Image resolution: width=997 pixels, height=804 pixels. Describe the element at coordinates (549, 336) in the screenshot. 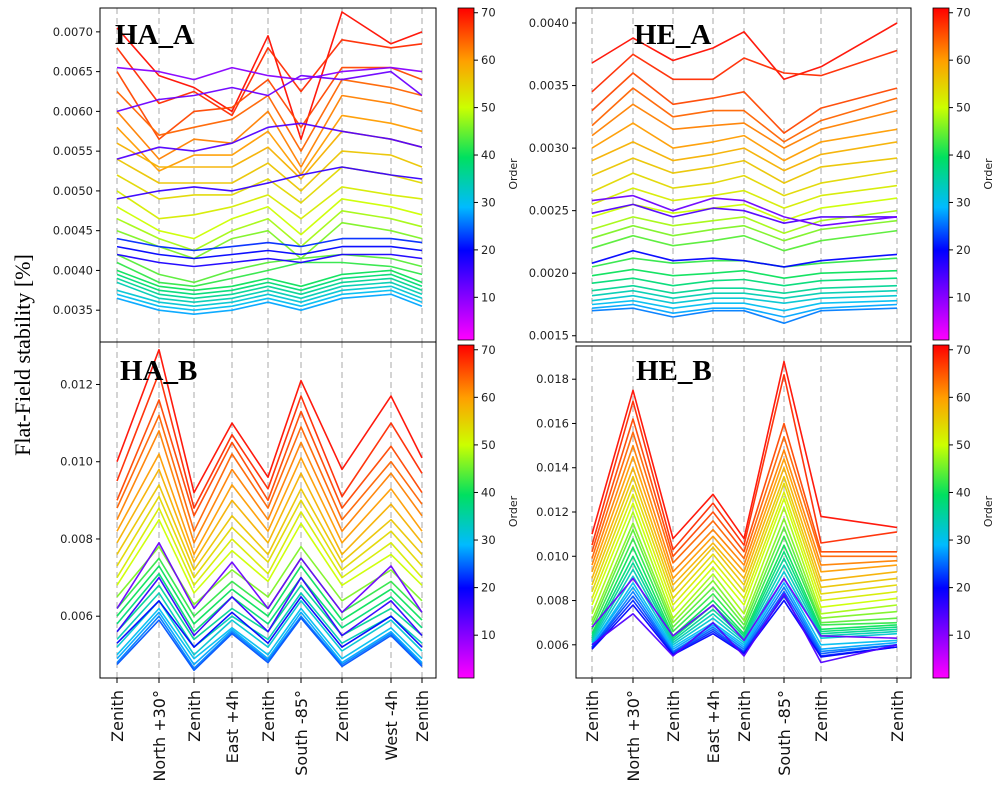

I see `y-tick-label: 0.0015` at that location.